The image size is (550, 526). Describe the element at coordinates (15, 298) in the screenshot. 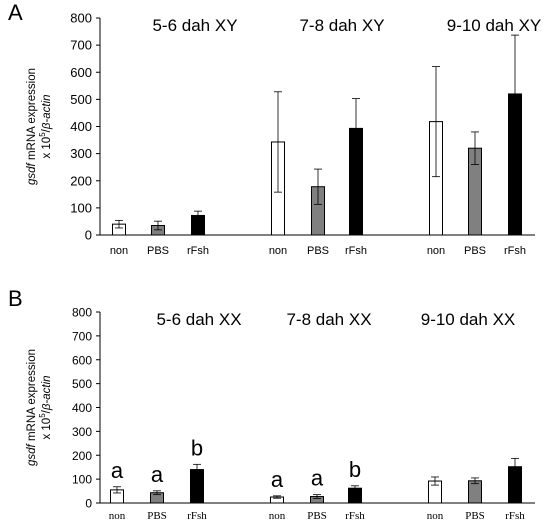

I see `panel-label: B` at that location.